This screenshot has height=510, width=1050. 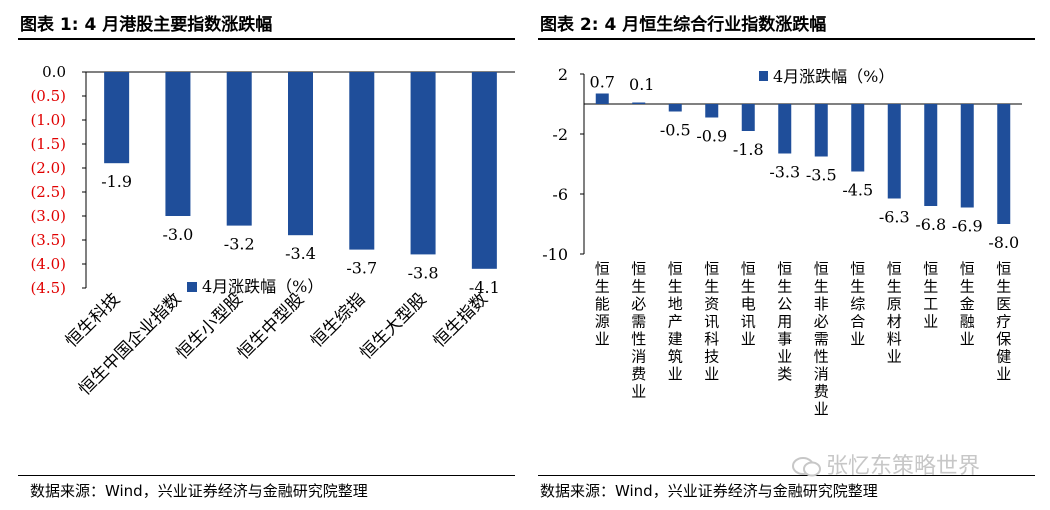 What do you see at coordinates (930, 295) in the screenshot?
I see `chart2-category-label: 恒生工业` at bounding box center [930, 295].